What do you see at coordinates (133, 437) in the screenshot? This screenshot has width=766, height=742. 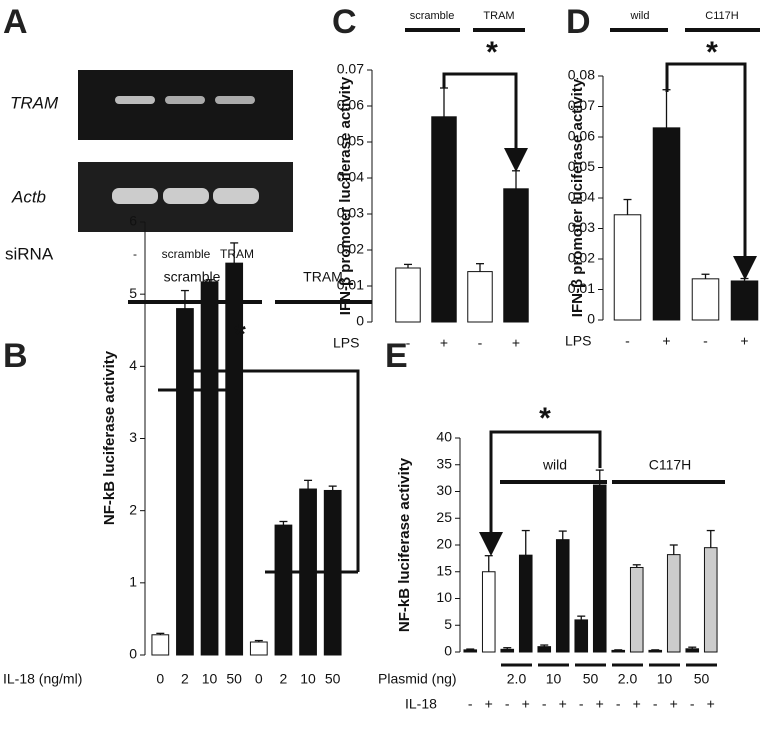 I see `y-tick-label: 3` at bounding box center [133, 437].